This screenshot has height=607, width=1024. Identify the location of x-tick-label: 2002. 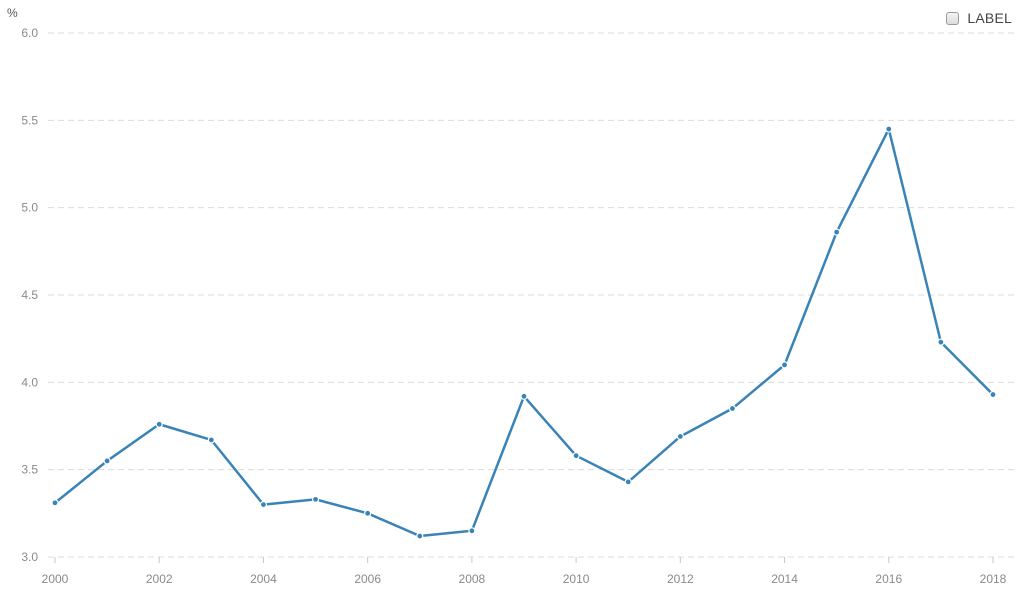
(159, 579).